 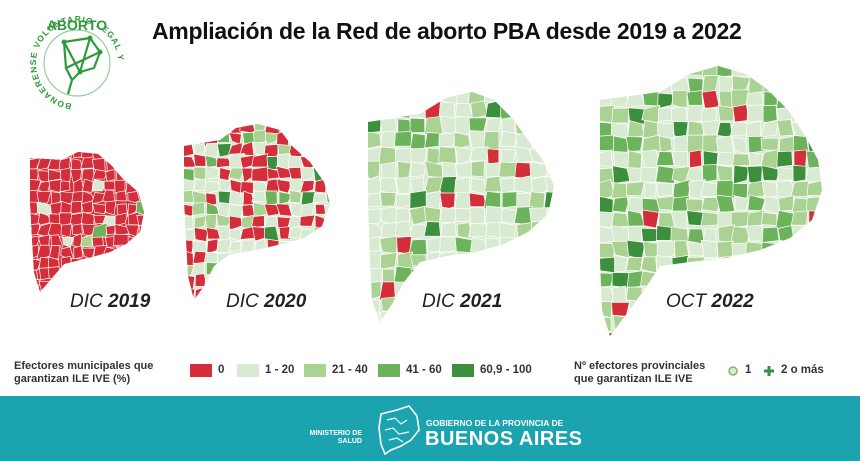 What do you see at coordinates (430, 428) in the screenshot?
I see `footer-band` at bounding box center [430, 428].